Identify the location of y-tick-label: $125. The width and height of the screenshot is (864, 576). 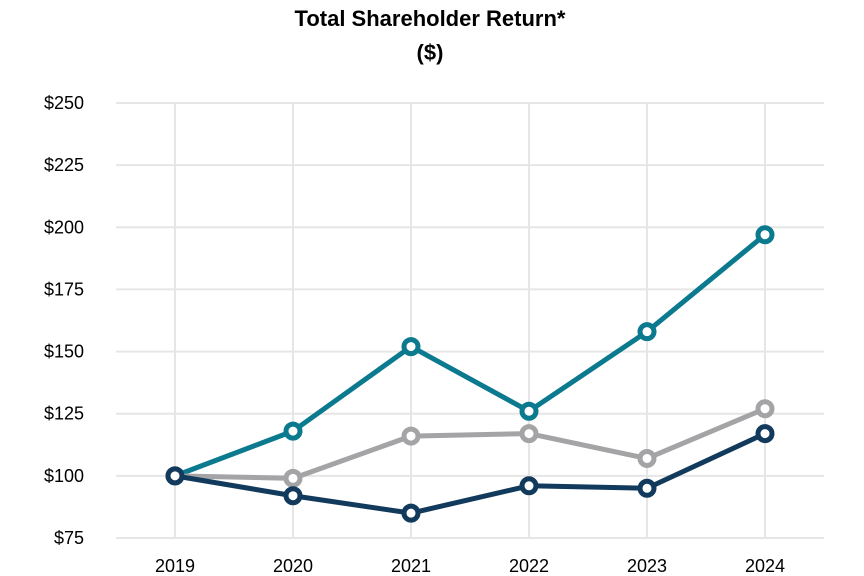
(64, 414).